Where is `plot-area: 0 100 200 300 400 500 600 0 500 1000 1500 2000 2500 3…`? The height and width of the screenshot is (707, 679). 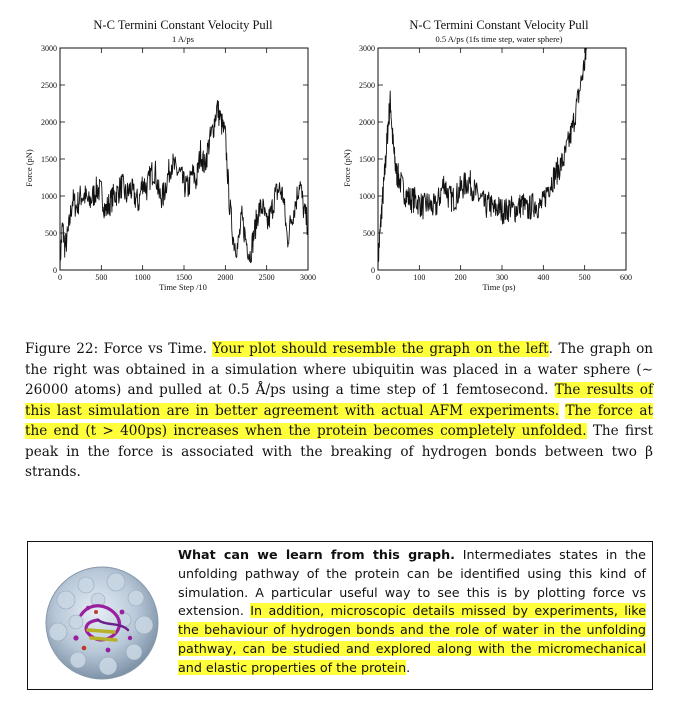 plot-area: 0 100 200 300 400 500 600 0 500 1000 1500 2000 2500 3… is located at coordinates (495, 163).